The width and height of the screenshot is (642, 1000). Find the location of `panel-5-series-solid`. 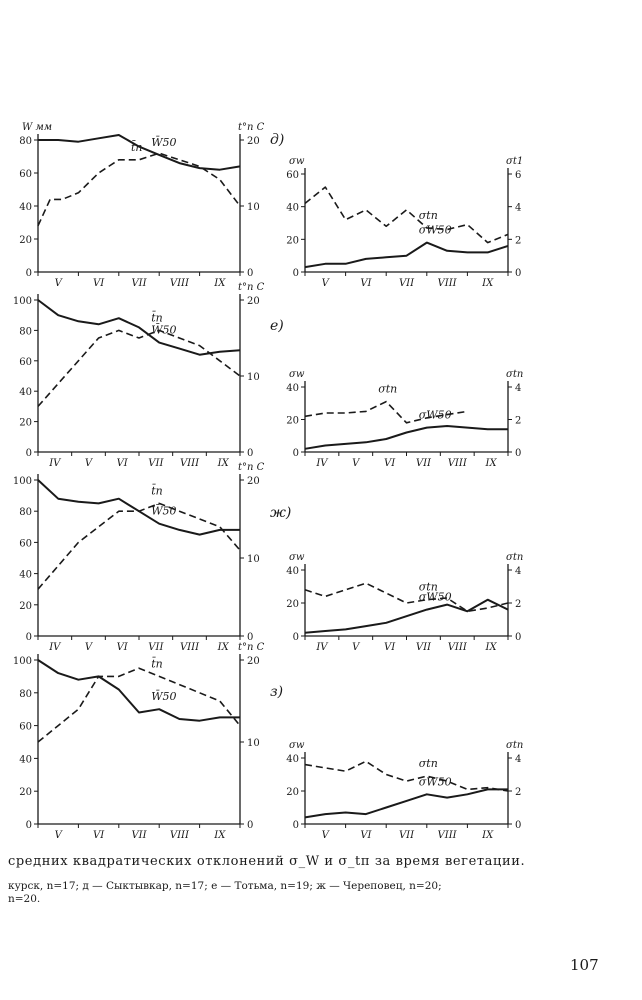

panel-5-series-solid is located at coordinates (138, 507).